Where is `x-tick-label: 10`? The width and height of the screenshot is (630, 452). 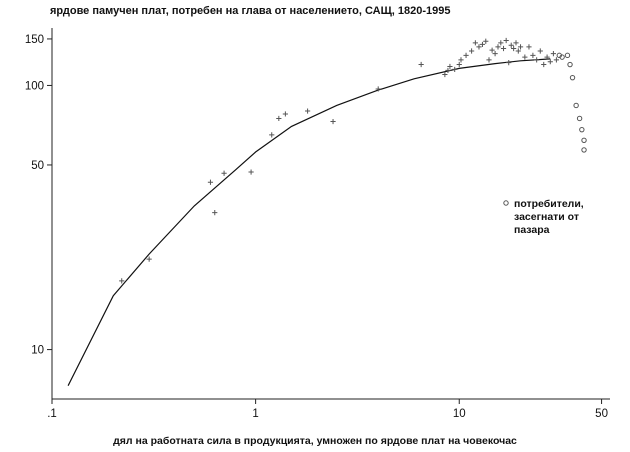
x-tick-label: 10 is located at coordinates (459, 414).